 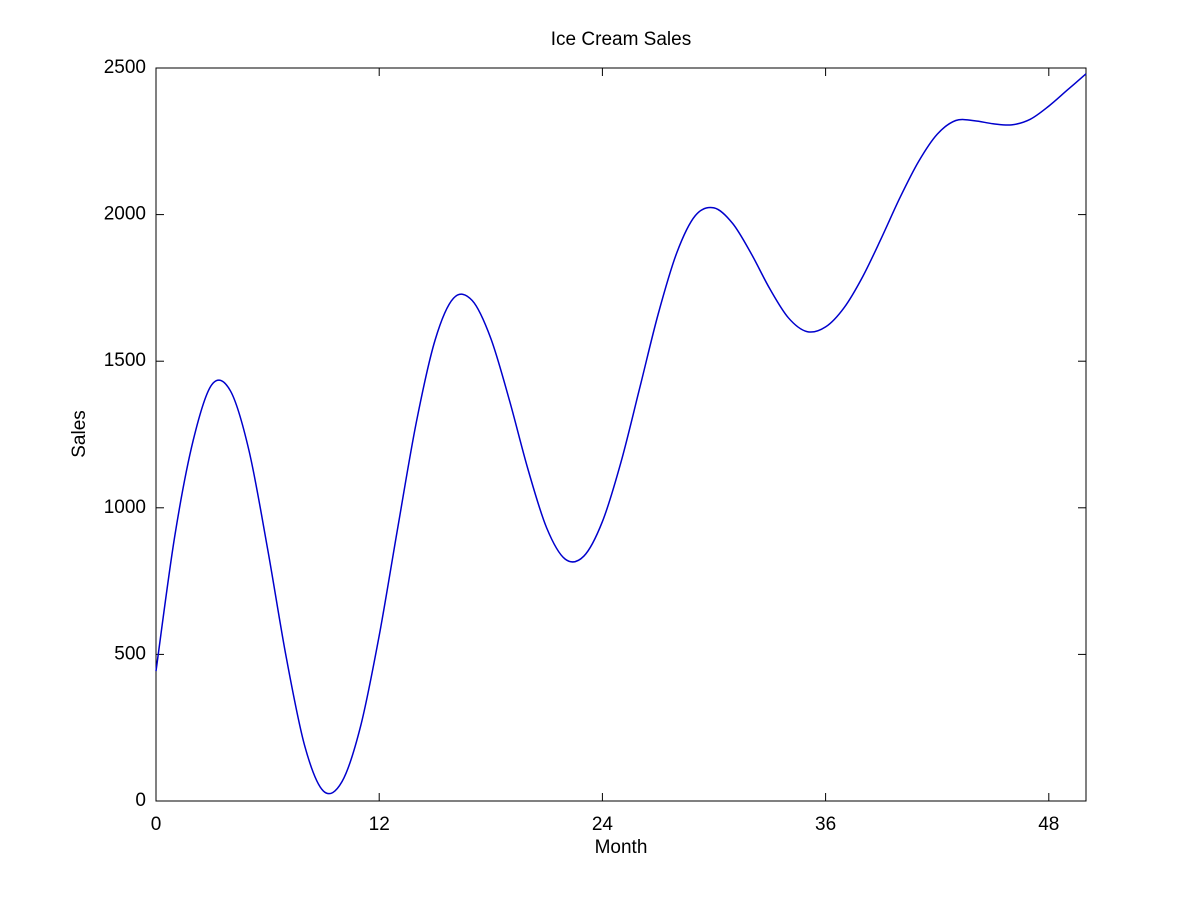 I want to click on x-tick-label: 12, so click(x=379, y=824).